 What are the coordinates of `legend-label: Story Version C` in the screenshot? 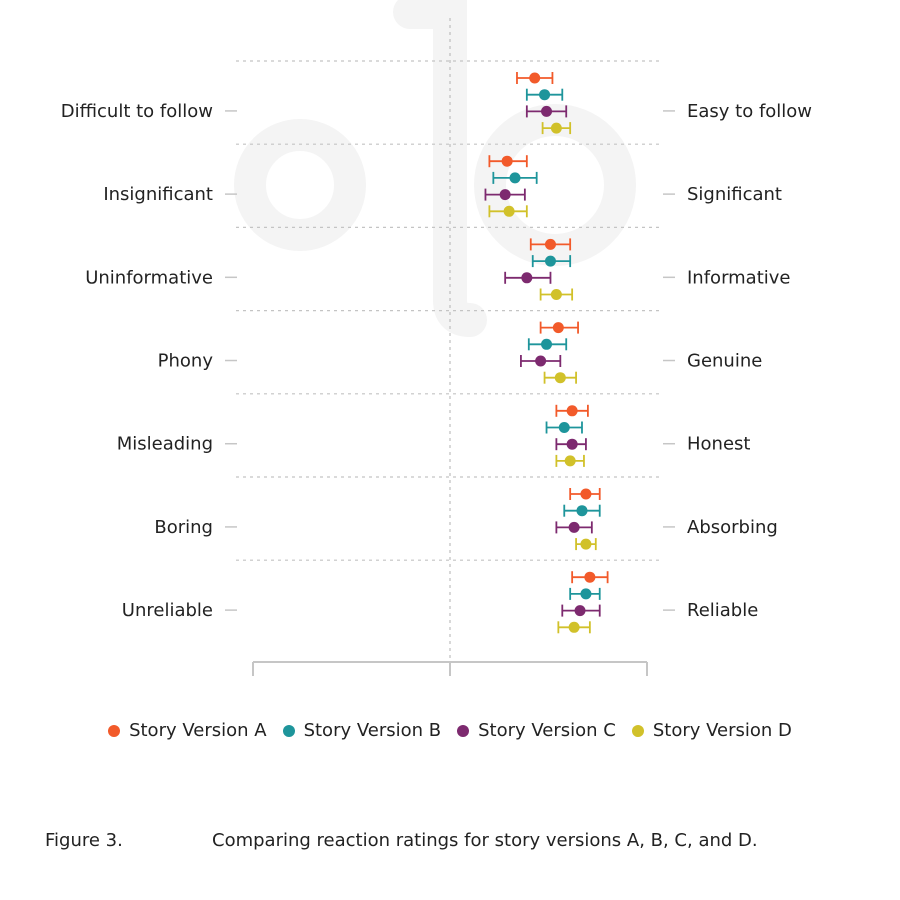 It's located at (547, 730).